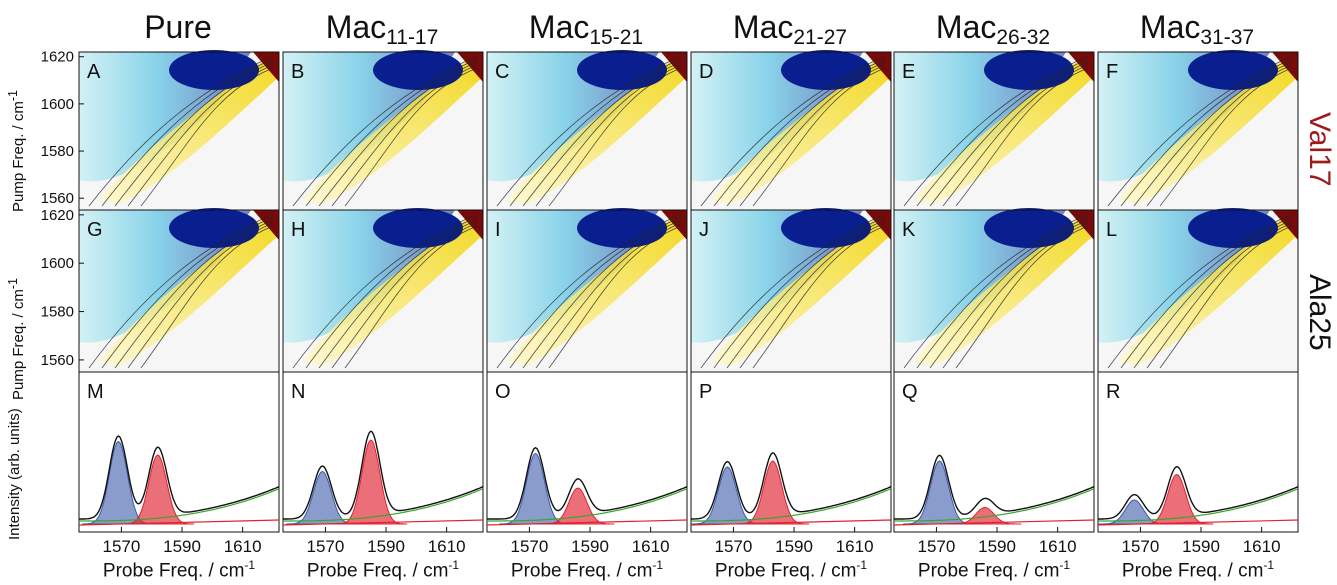  I want to click on panel-2d-L: L, so click(1198, 290).